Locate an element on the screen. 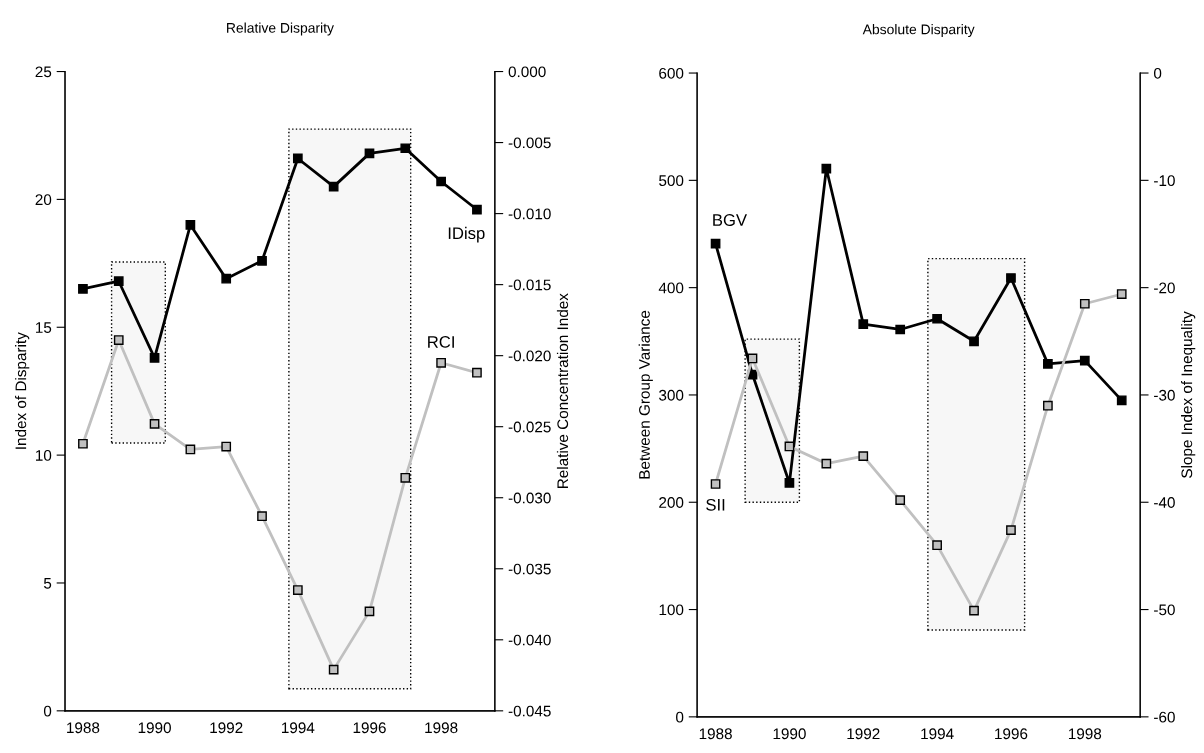 This screenshot has width=1204, height=753. chart-title: Absolute Disparity is located at coordinates (918, 31).